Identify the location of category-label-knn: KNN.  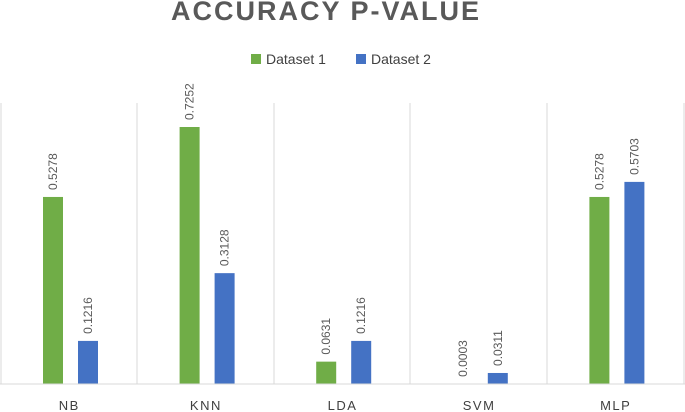
(206, 405).